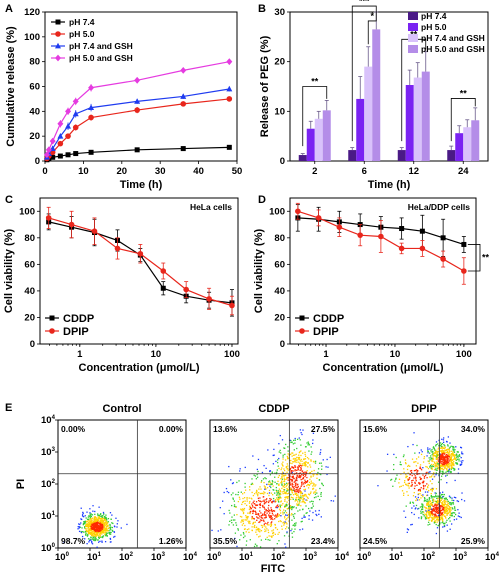 The height and width of the screenshot is (579, 499). Describe the element at coordinates (464, 354) in the screenshot. I see `x-tick-label: 100` at that location.